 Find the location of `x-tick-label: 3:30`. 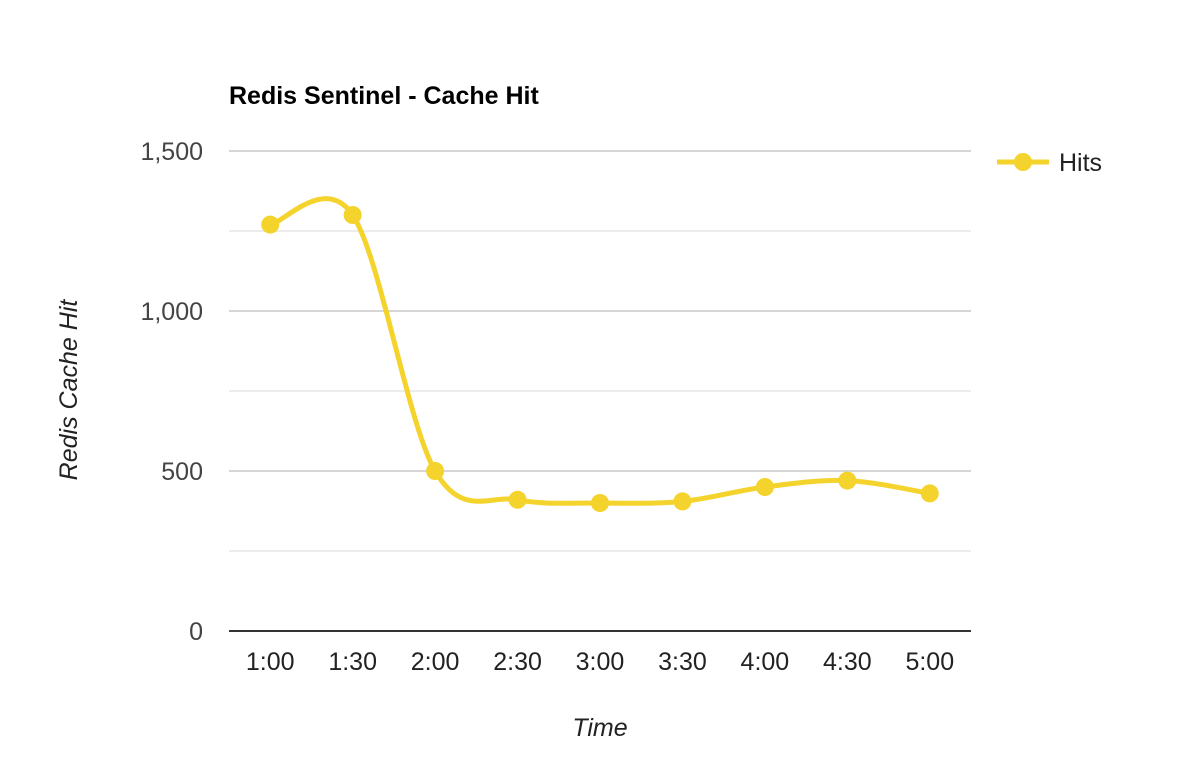

x-tick-label: 3:30 is located at coordinates (682, 662).